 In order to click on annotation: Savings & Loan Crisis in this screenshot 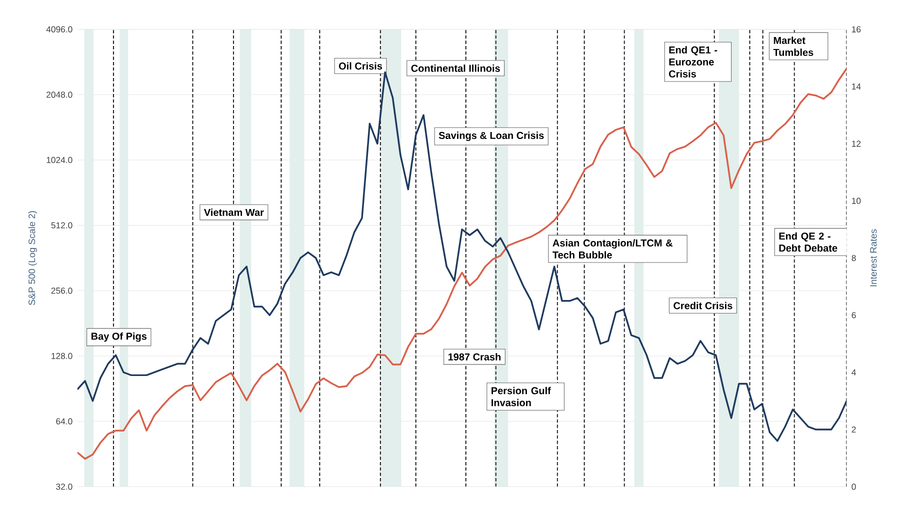, I will do `click(491, 137)`.